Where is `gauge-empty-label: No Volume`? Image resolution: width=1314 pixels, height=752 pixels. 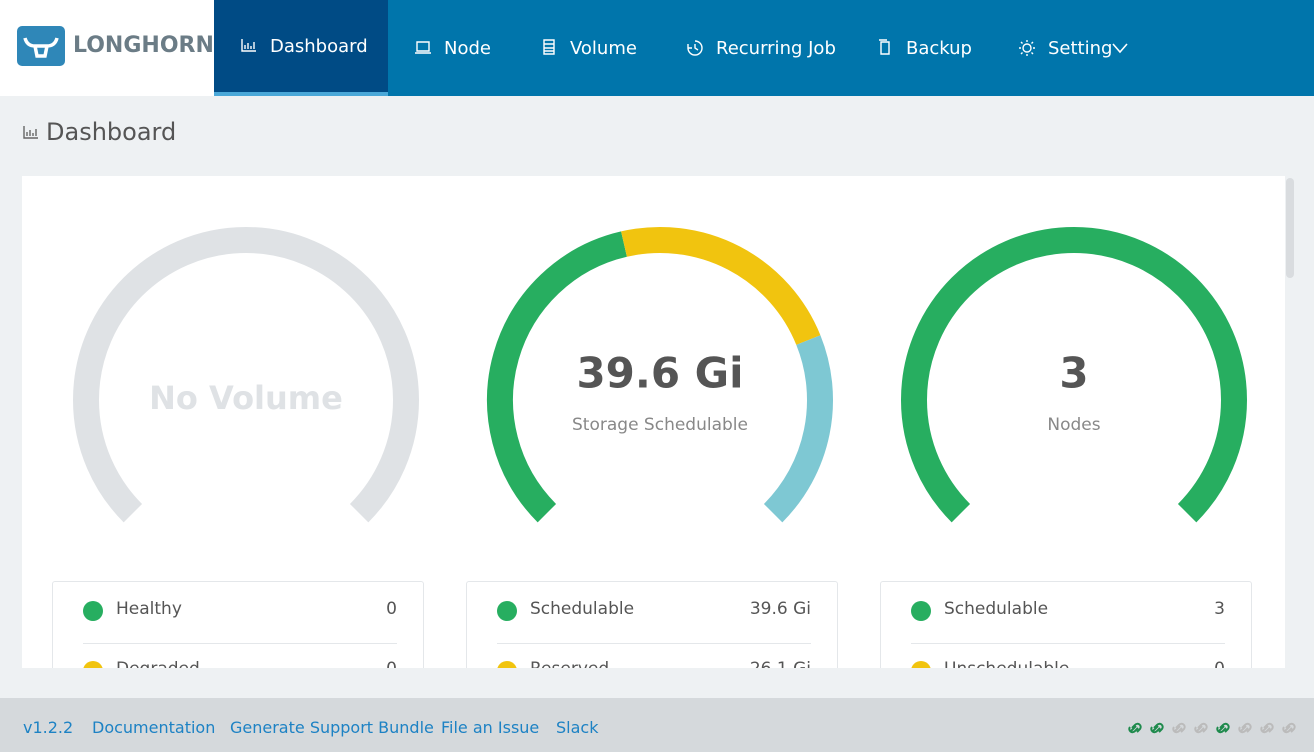
gauge-empty-label: No Volume is located at coordinates (246, 398).